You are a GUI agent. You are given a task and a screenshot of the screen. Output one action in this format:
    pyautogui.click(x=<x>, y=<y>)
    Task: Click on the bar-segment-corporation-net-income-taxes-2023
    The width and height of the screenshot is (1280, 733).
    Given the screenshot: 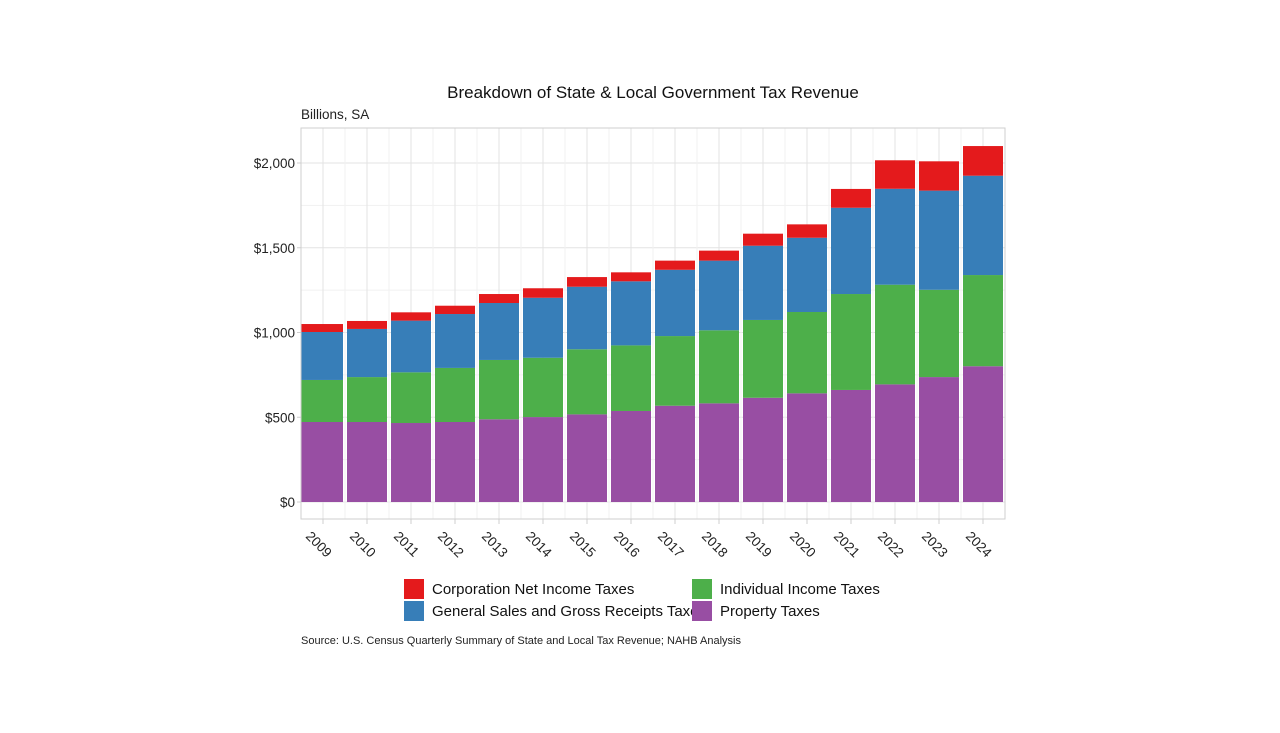 What is the action you would take?
    pyautogui.click(x=939, y=176)
    